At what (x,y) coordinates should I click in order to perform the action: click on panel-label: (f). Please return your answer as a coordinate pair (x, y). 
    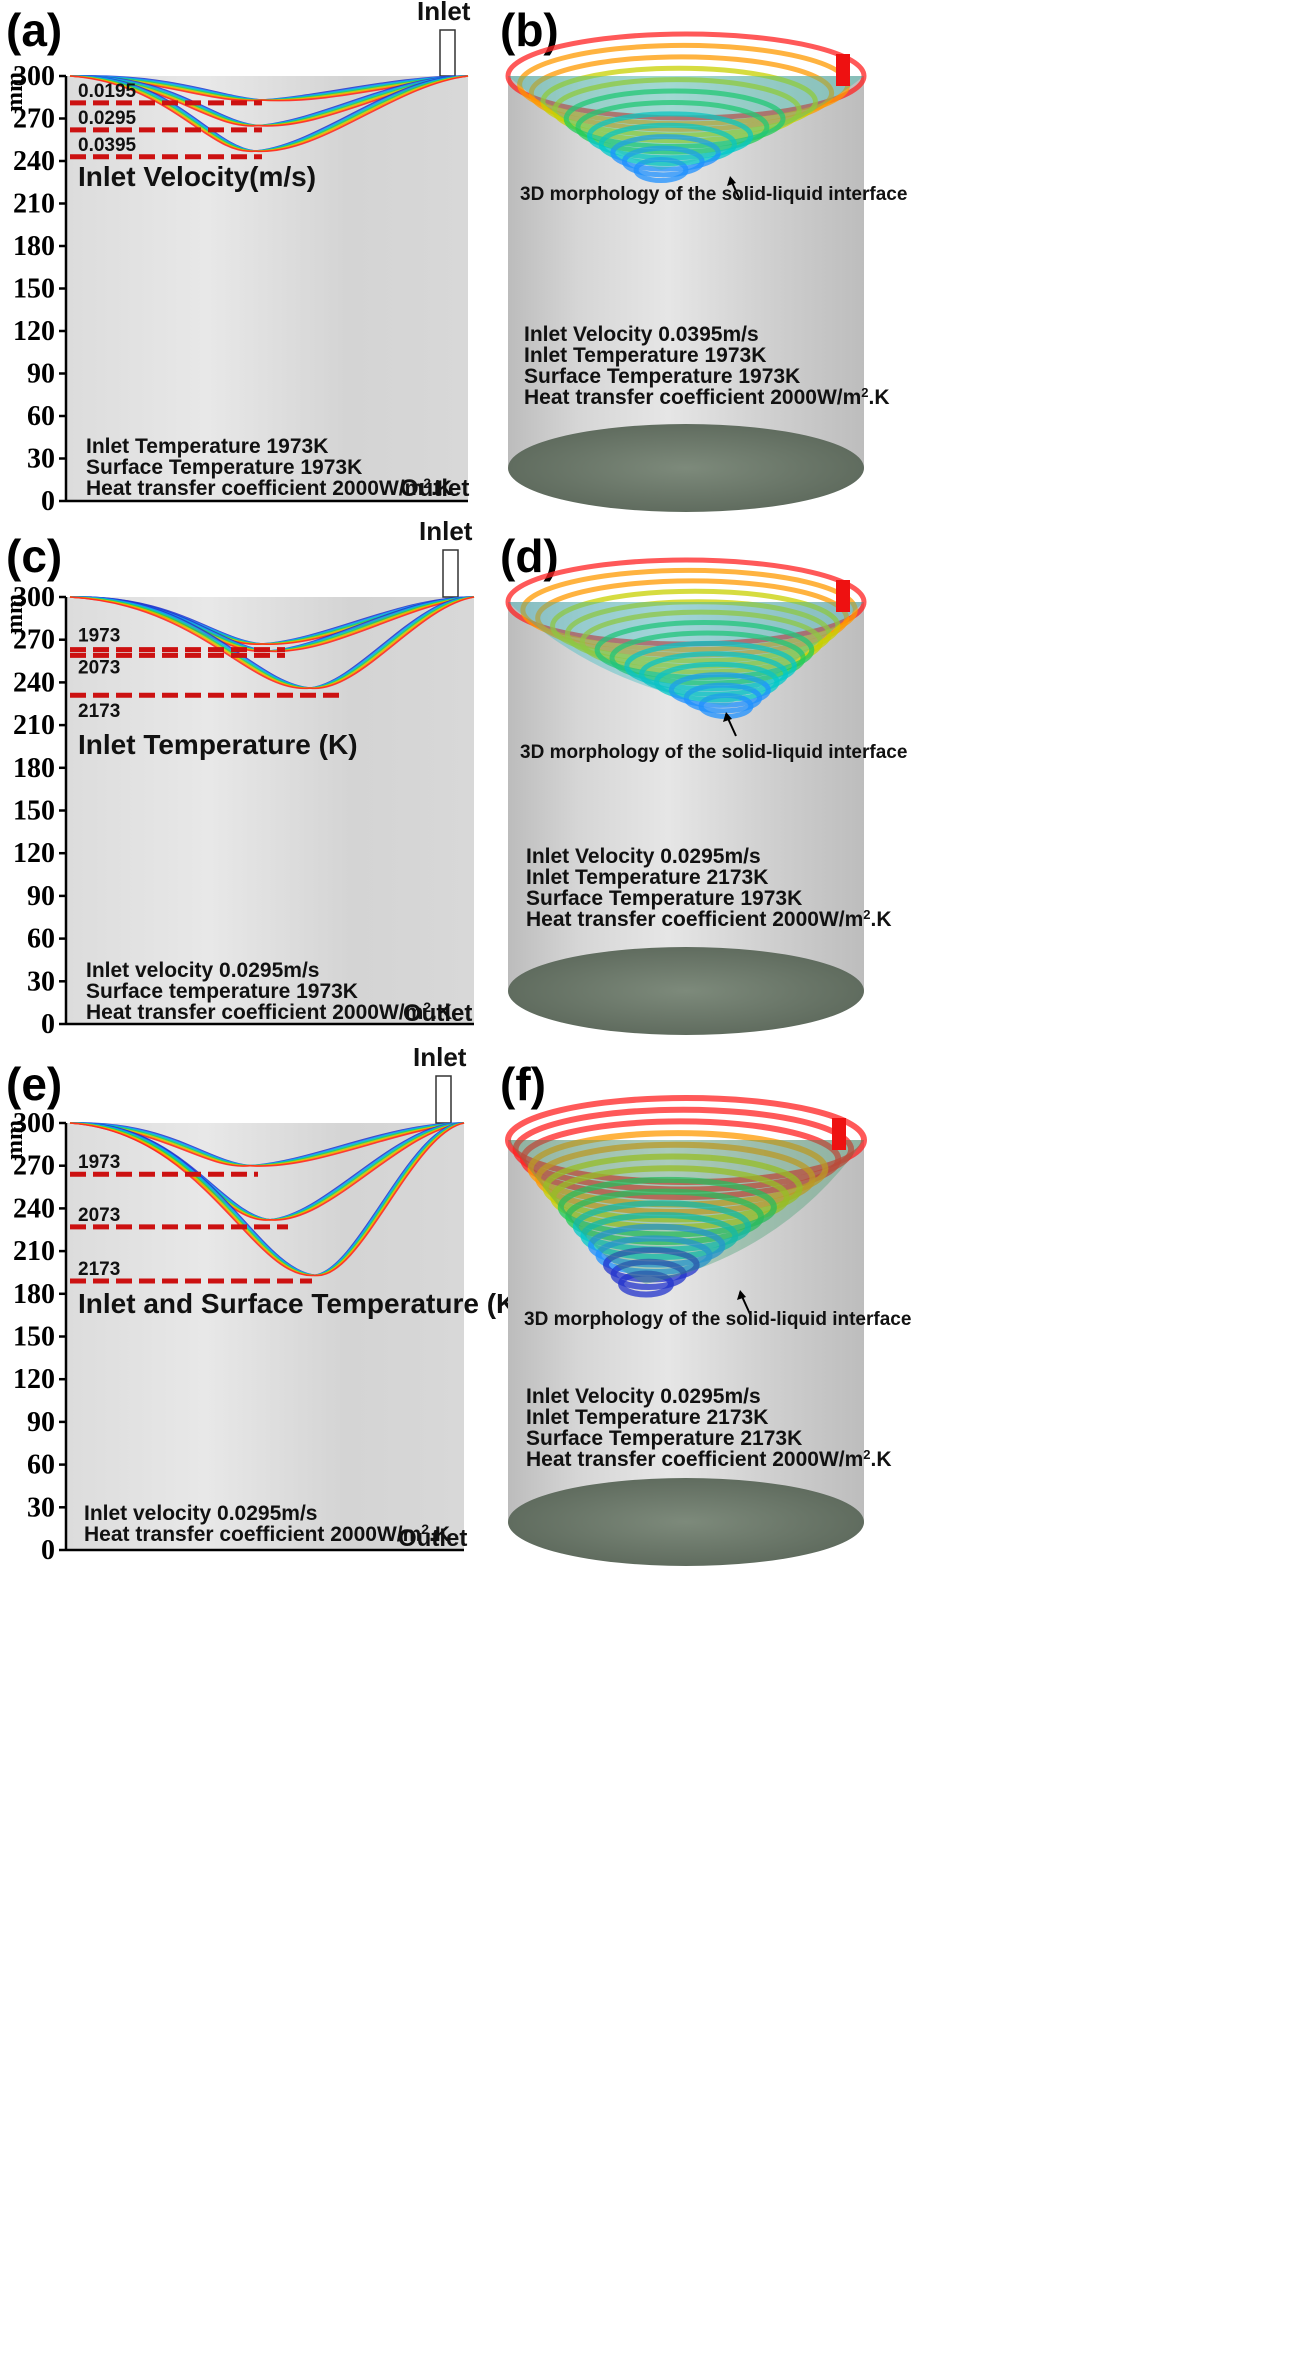
    Looking at the image, I should click on (523, 1084).